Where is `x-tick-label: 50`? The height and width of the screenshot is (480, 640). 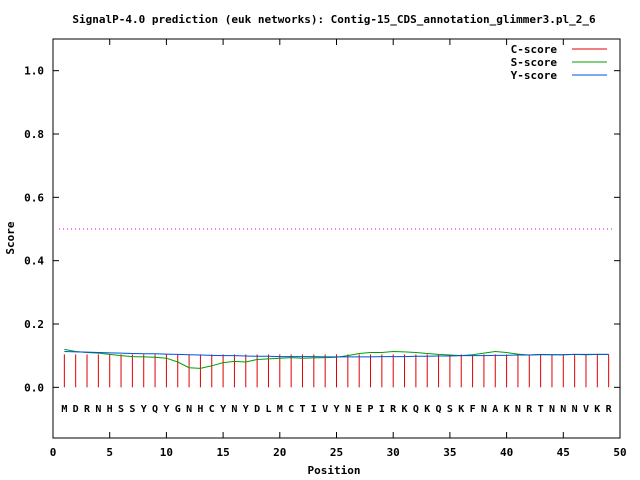 x-tick-label: 50 is located at coordinates (619, 452).